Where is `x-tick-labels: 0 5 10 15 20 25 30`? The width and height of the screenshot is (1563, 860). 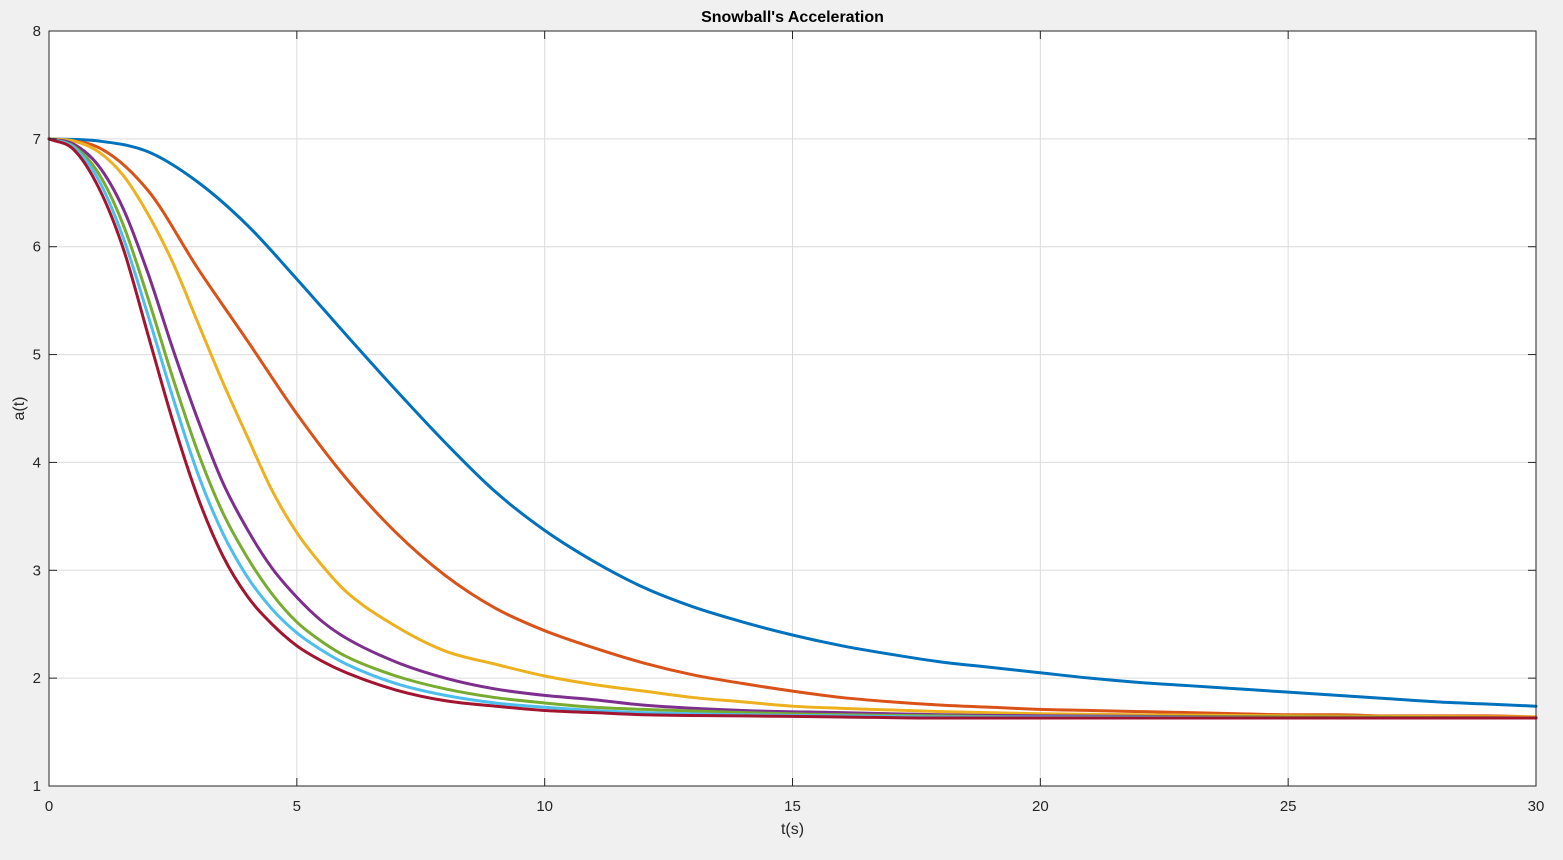
x-tick-labels: 0 5 10 15 20 25 30 is located at coordinates (795, 806).